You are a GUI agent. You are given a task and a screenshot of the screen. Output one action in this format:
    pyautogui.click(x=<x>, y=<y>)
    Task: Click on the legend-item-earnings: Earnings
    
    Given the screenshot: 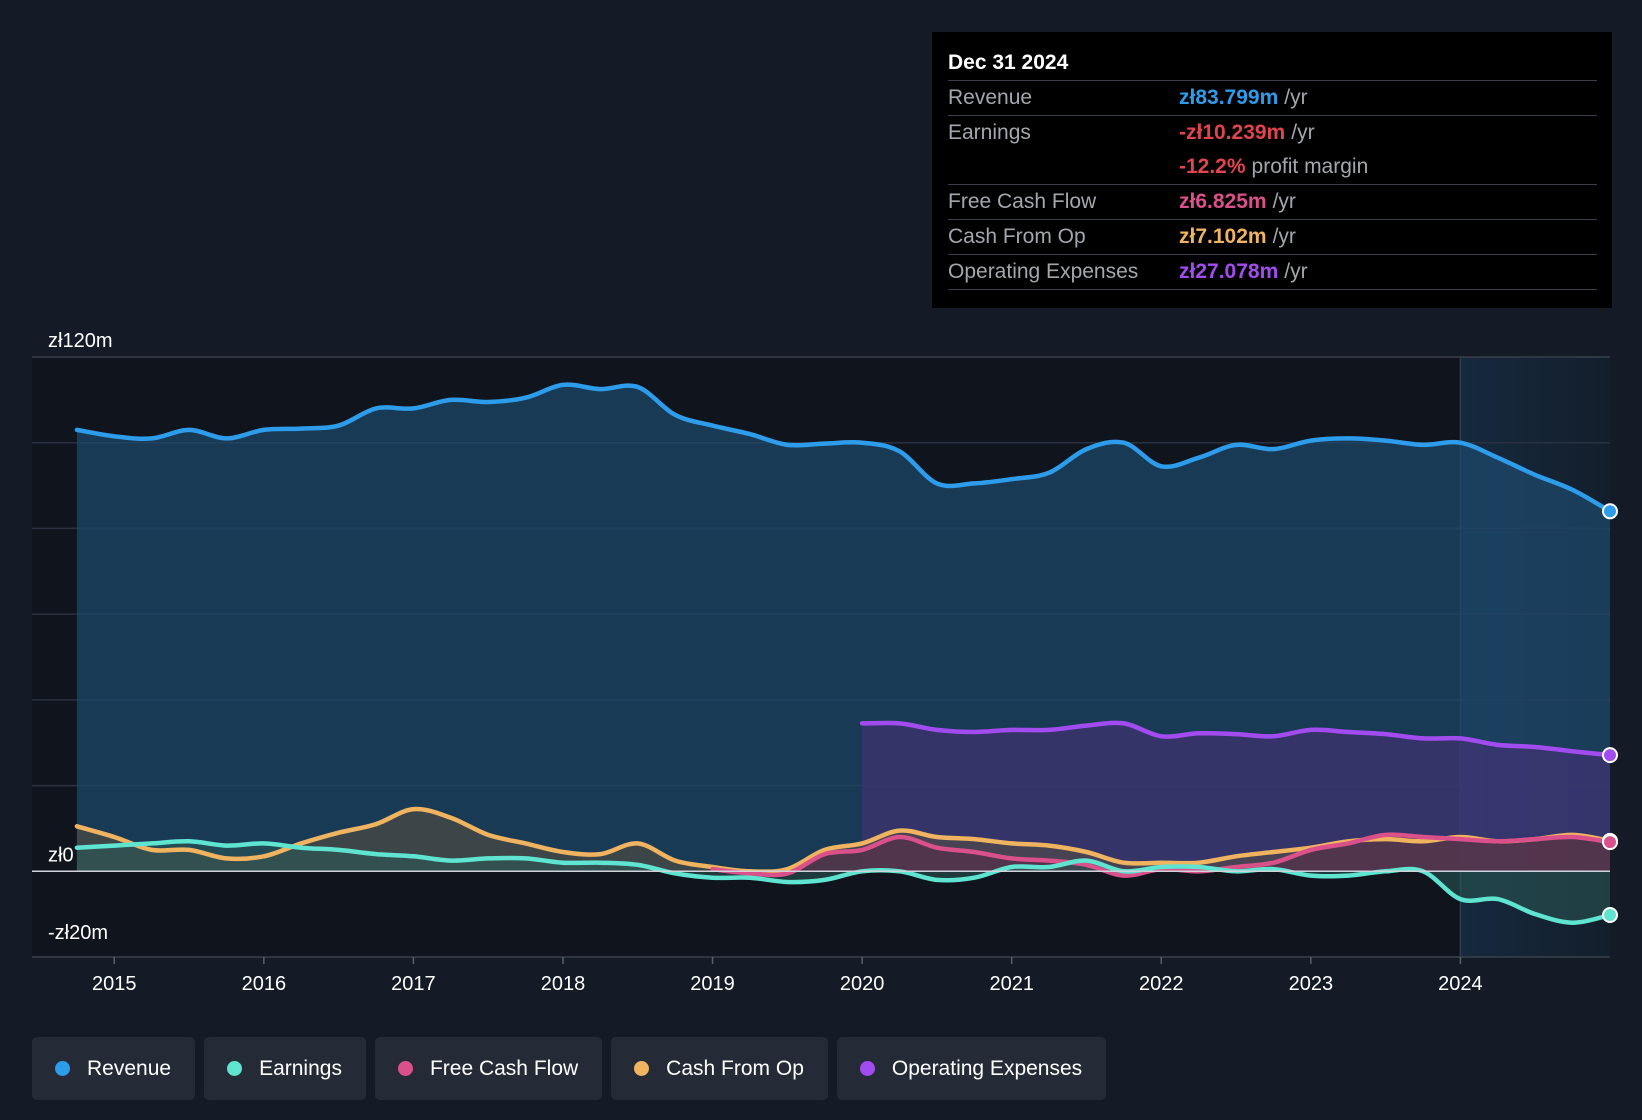 What is the action you would take?
    pyautogui.click(x=285, y=1068)
    